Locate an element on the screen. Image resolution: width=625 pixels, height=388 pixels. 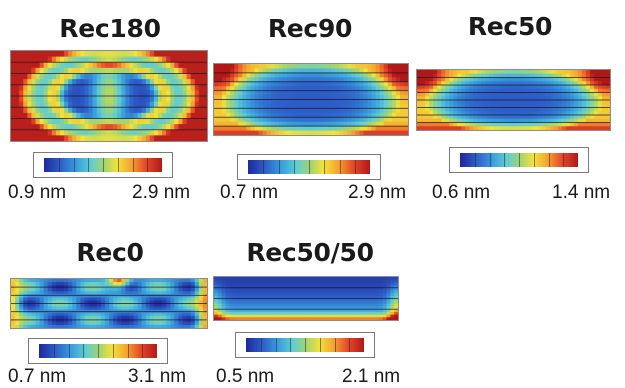
colorbar-min-label-rec90: 0.7 nm is located at coordinates (249, 192).